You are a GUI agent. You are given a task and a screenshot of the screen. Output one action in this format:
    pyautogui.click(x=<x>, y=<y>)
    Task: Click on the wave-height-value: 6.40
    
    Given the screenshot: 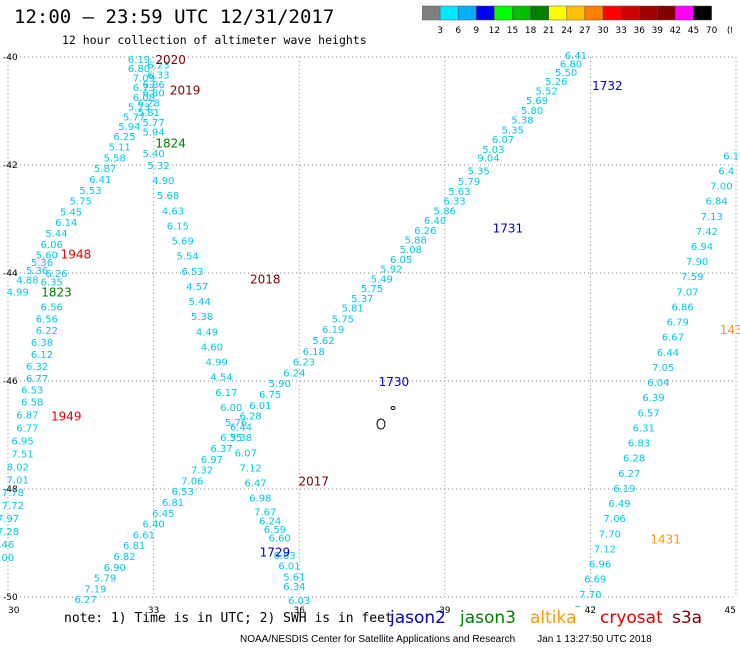 What is the action you would take?
    pyautogui.click(x=435, y=221)
    